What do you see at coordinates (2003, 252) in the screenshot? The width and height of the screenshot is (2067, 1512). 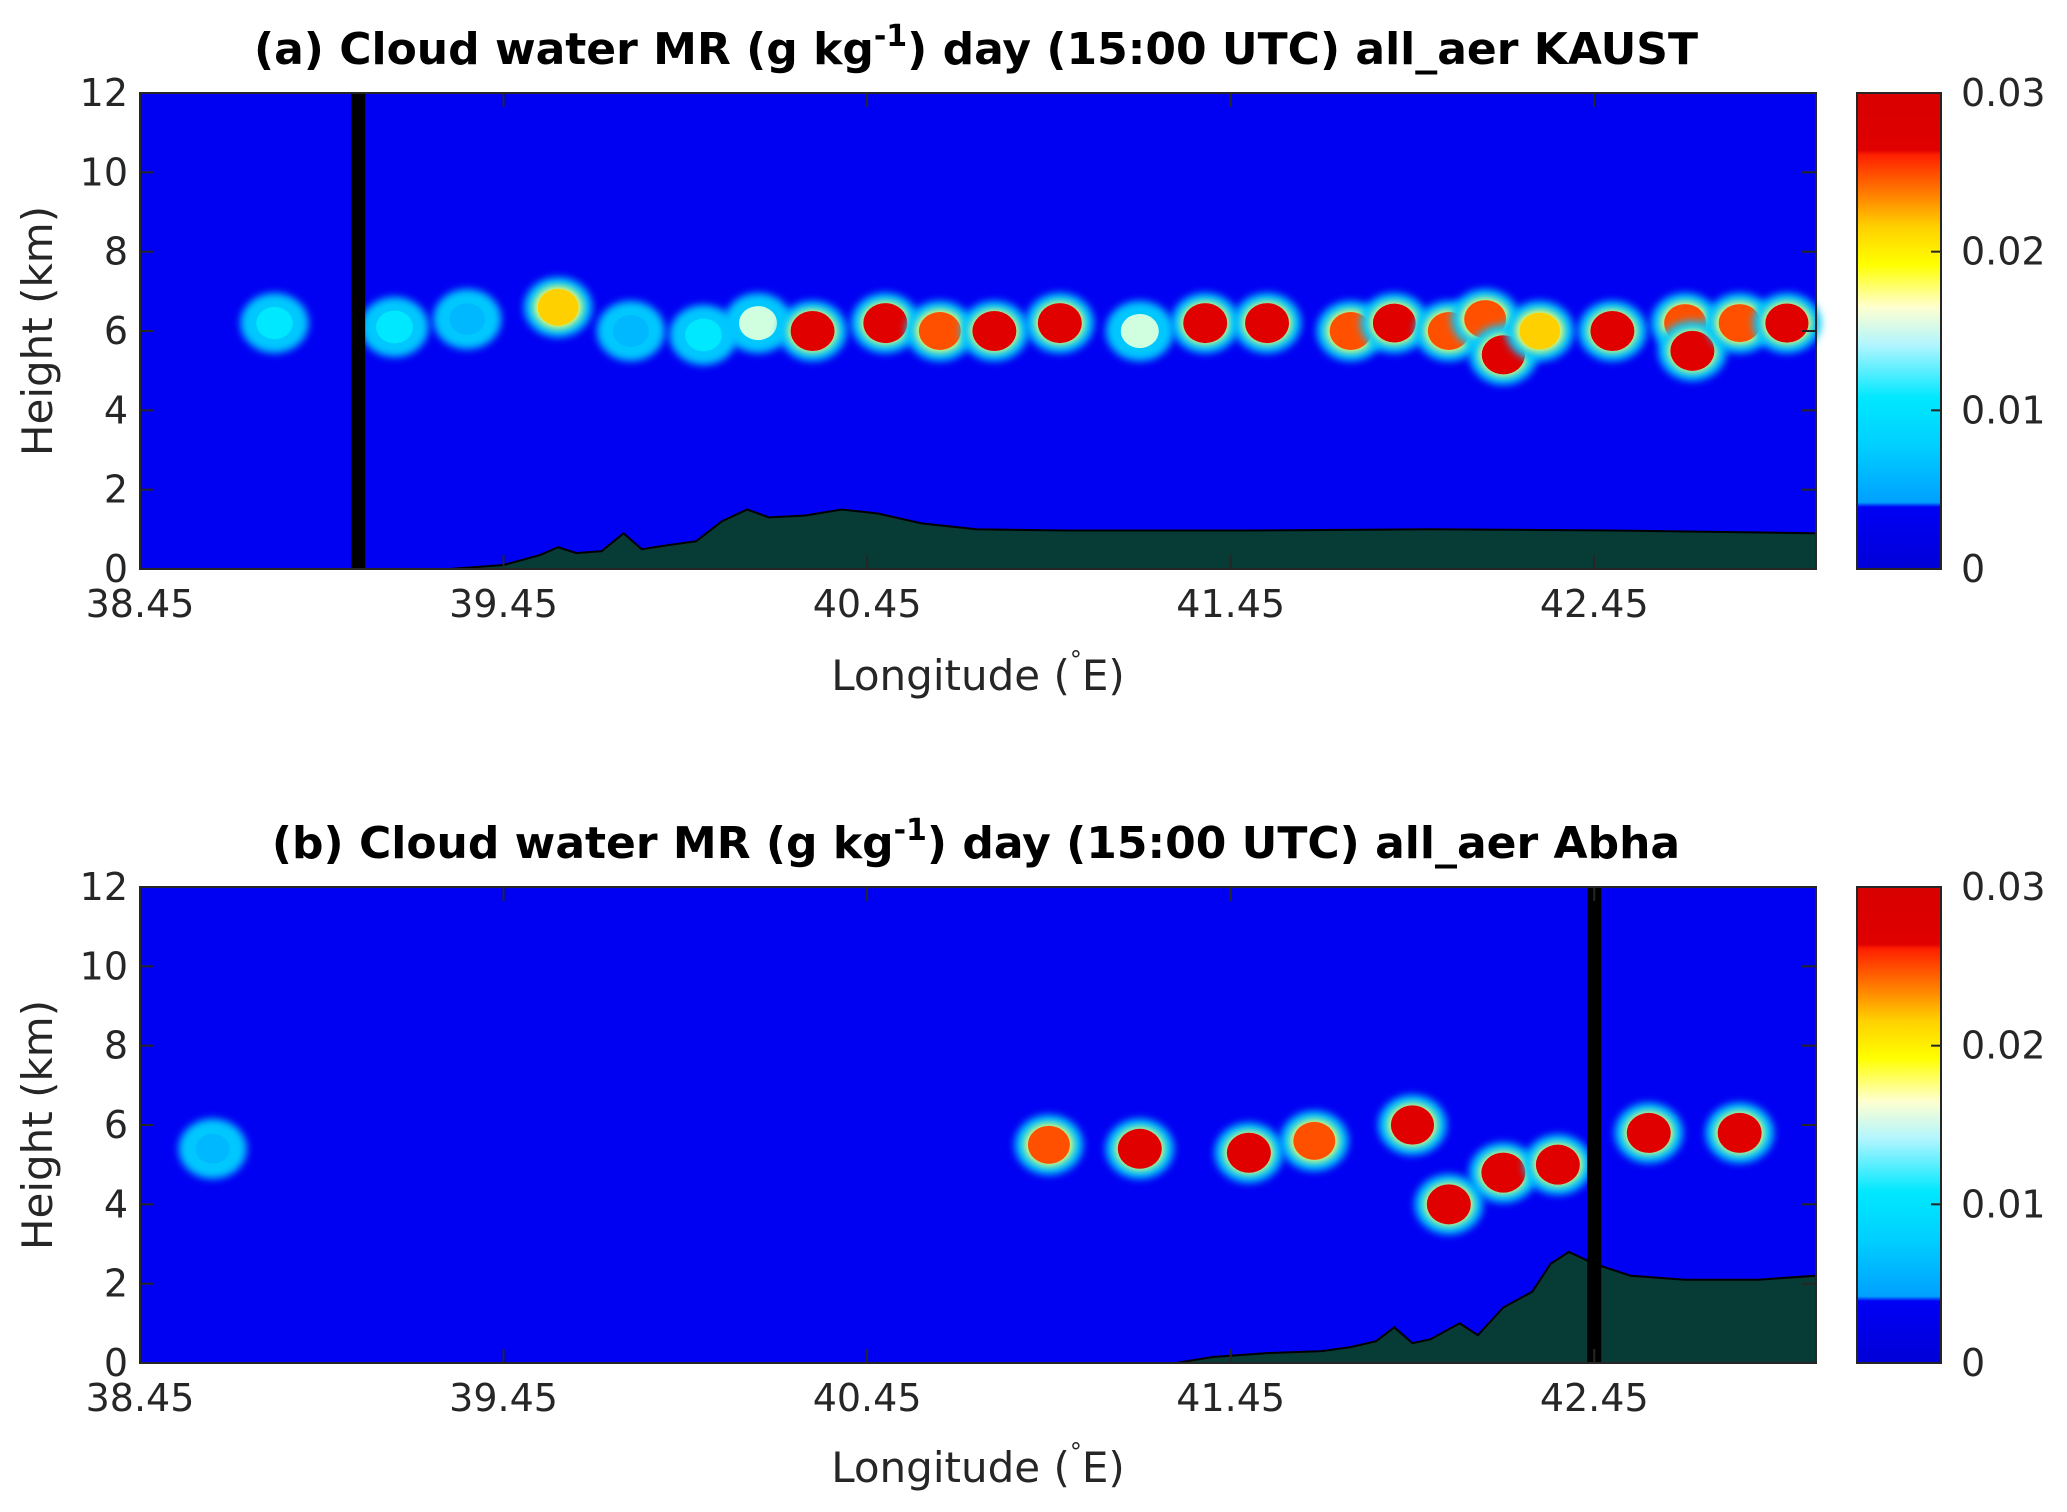 I see `colorbar-tick-label: 0.02` at bounding box center [2003, 252].